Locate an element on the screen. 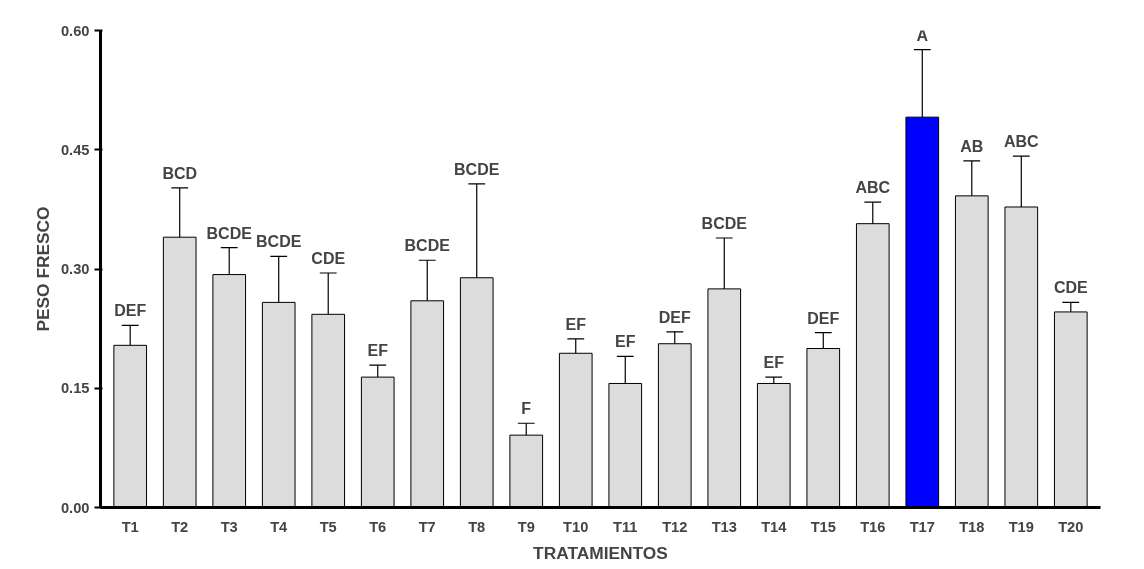  y-tick-label: 0.45 is located at coordinates (75, 149).